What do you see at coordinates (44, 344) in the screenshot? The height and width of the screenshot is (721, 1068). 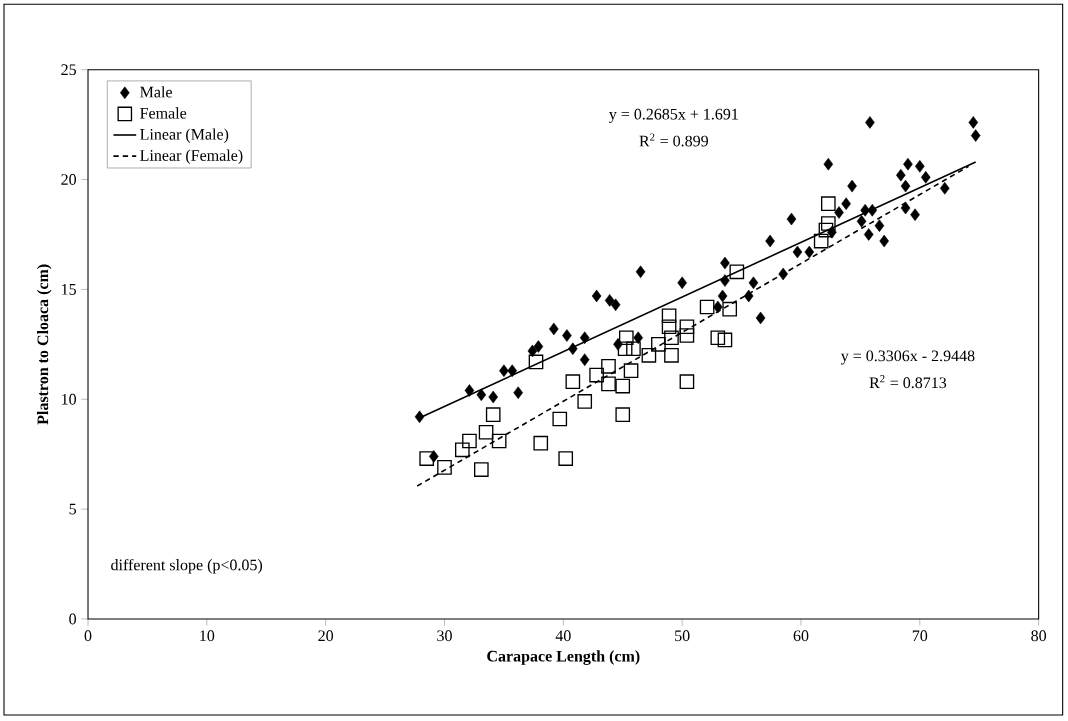 I see `y-axis-title: Plastron to Cloaca (cm)` at bounding box center [44, 344].